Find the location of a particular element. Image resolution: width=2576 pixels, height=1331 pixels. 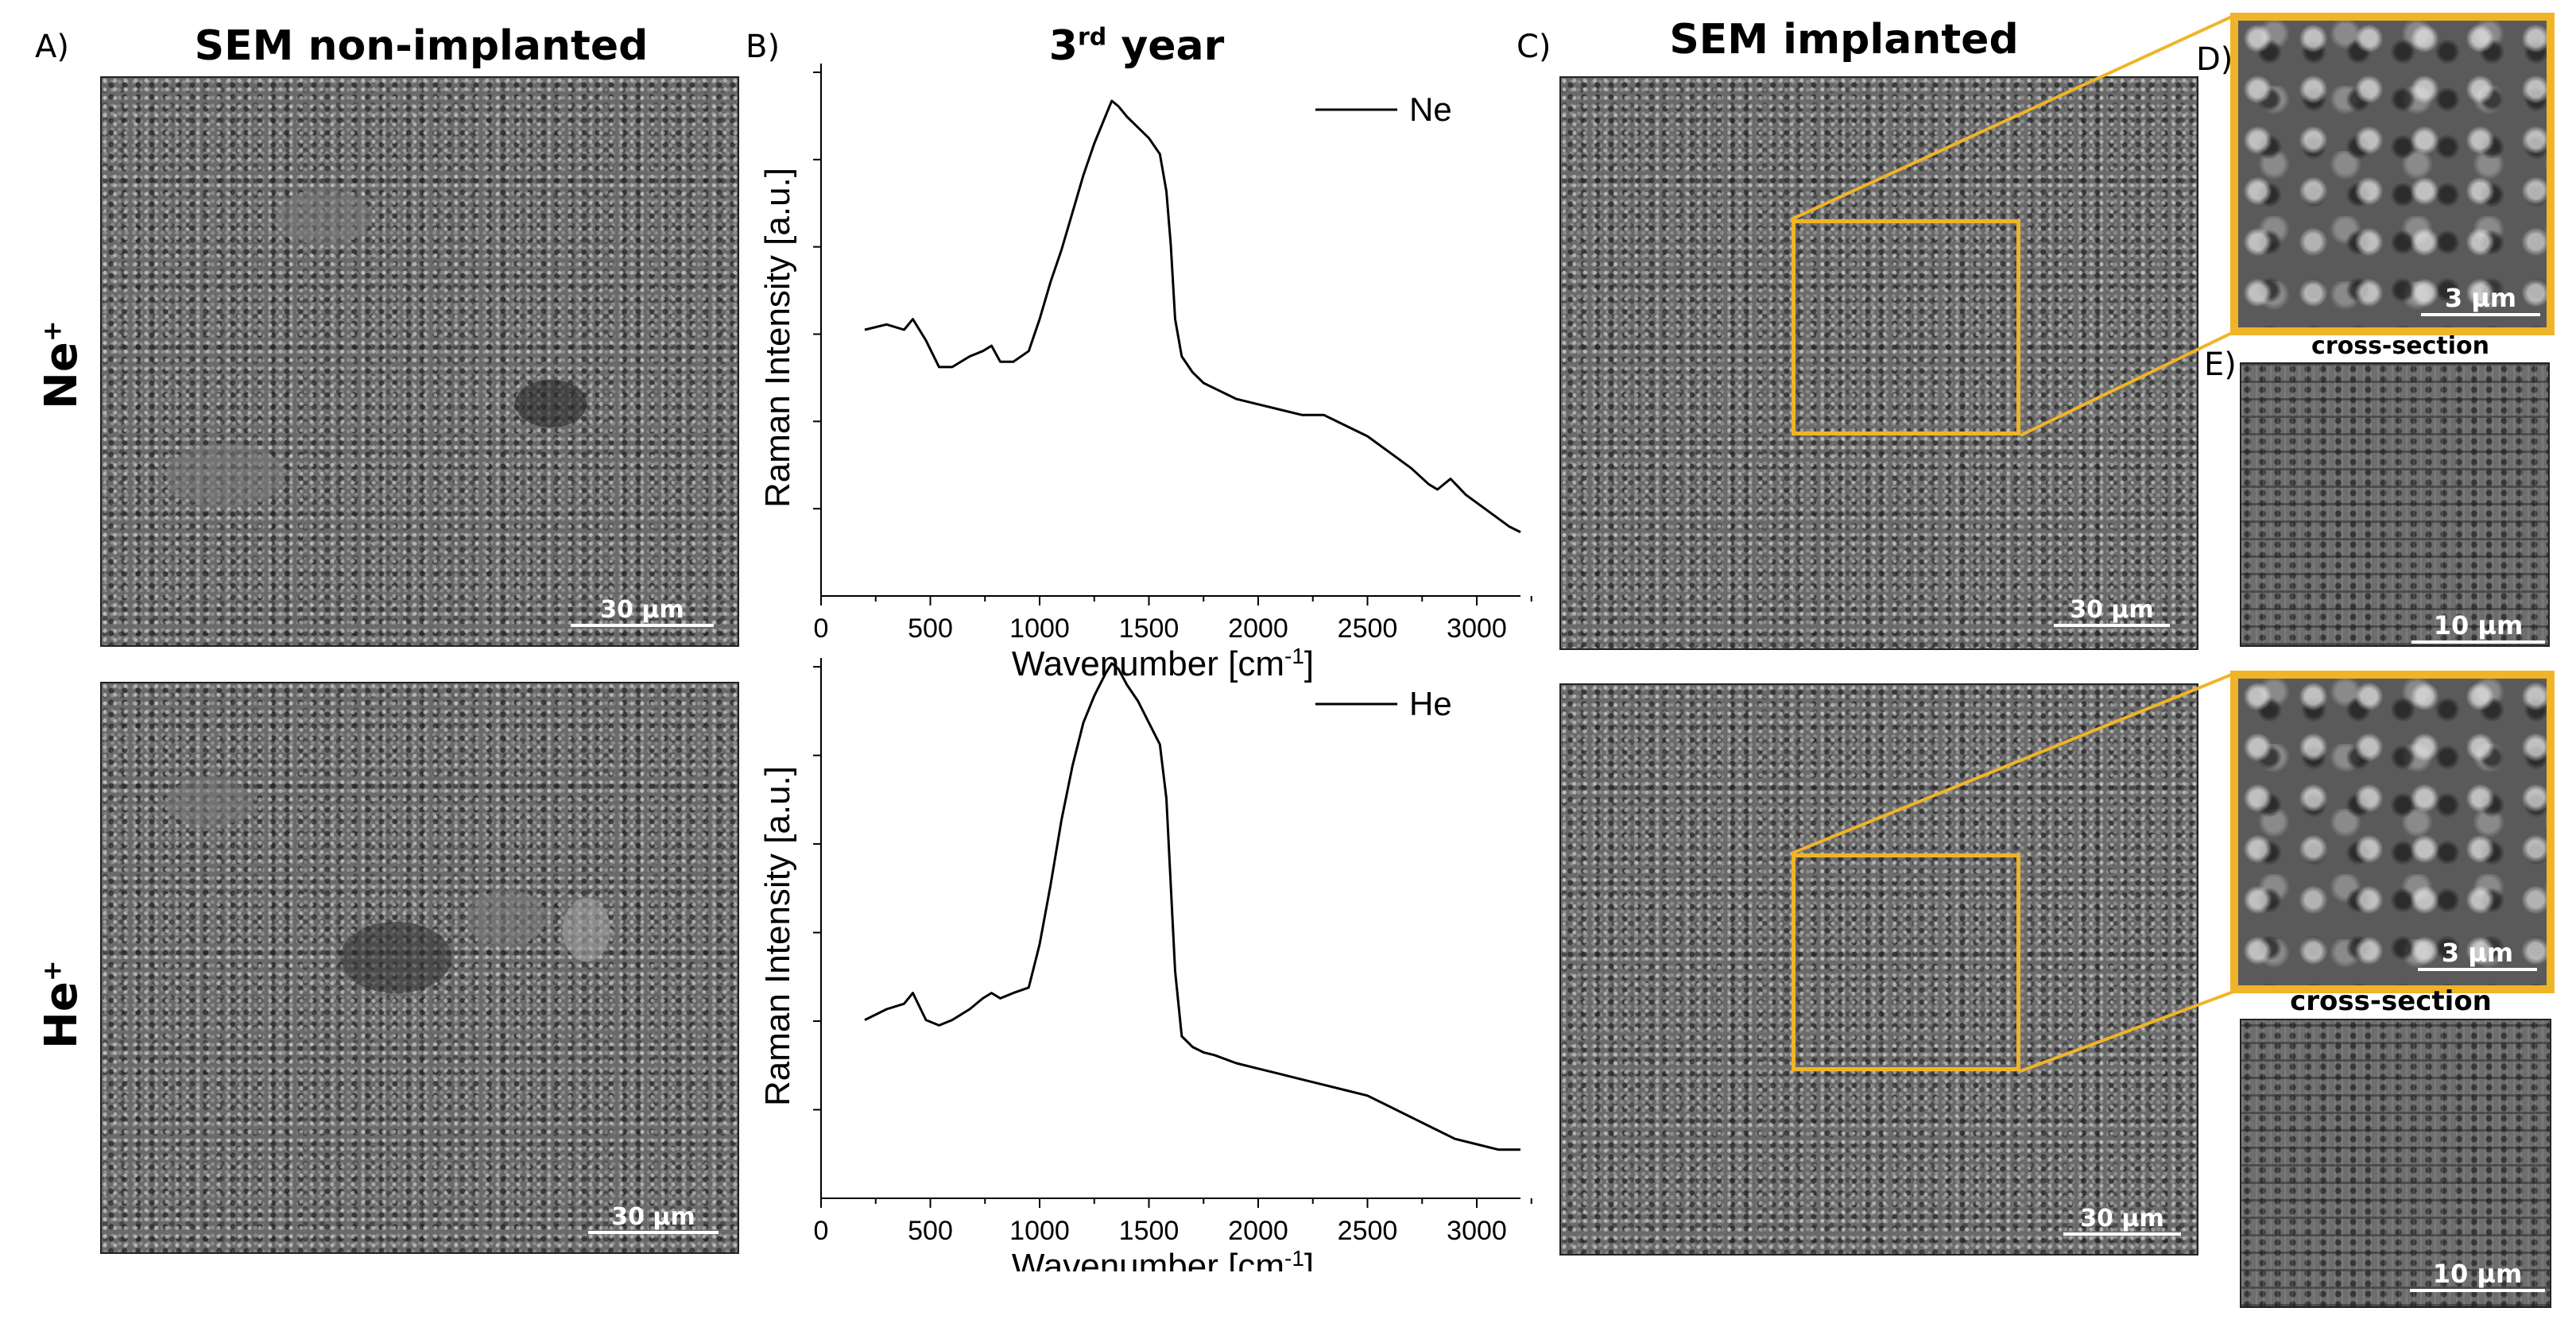

panel-label-e: E) is located at coordinates (2220, 364).